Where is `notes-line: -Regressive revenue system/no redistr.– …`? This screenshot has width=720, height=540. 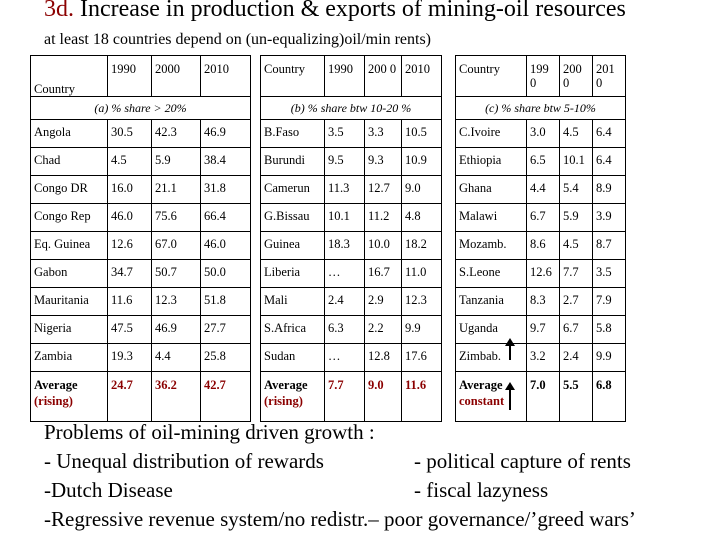
notes-line: -Regressive revenue system/no redistr.– … is located at coordinates (340, 519).